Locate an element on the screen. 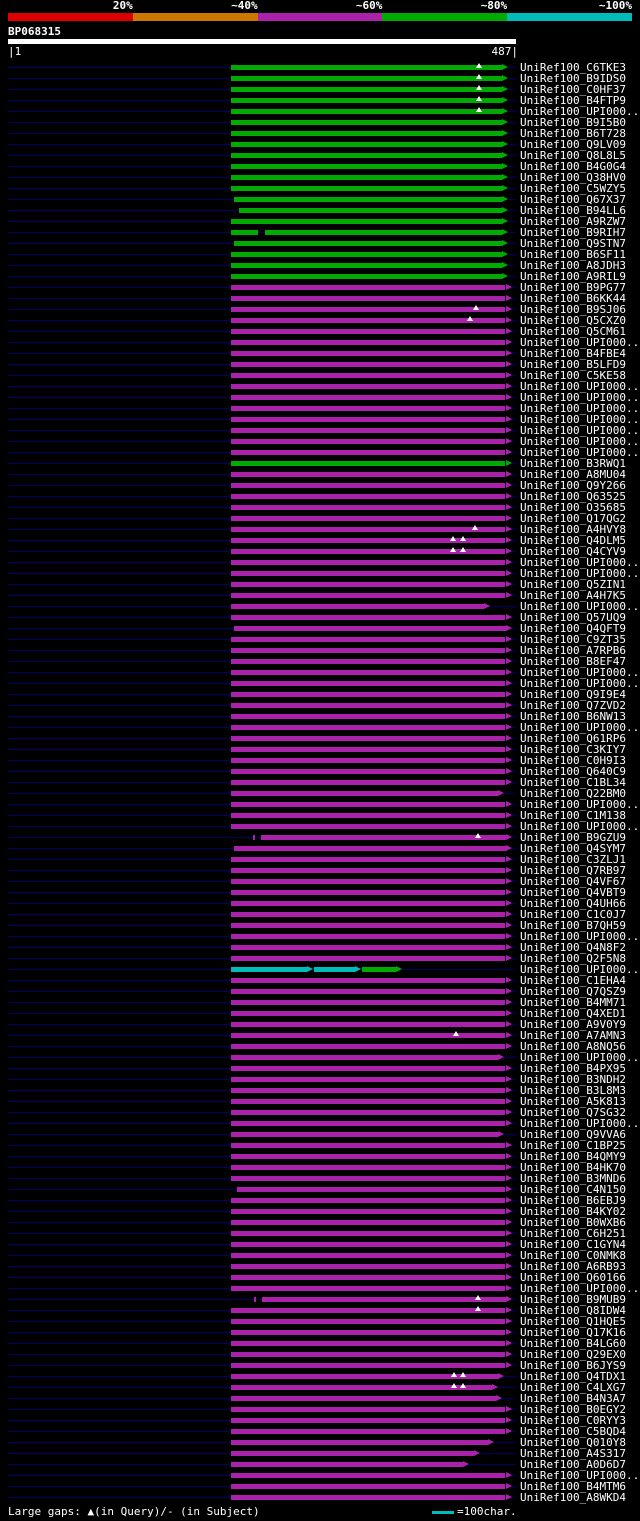 Image resolution: width=640 pixels, height=1521 pixels. hit-row: UniRef100_B6JYS9 is located at coordinates (320, 1365).